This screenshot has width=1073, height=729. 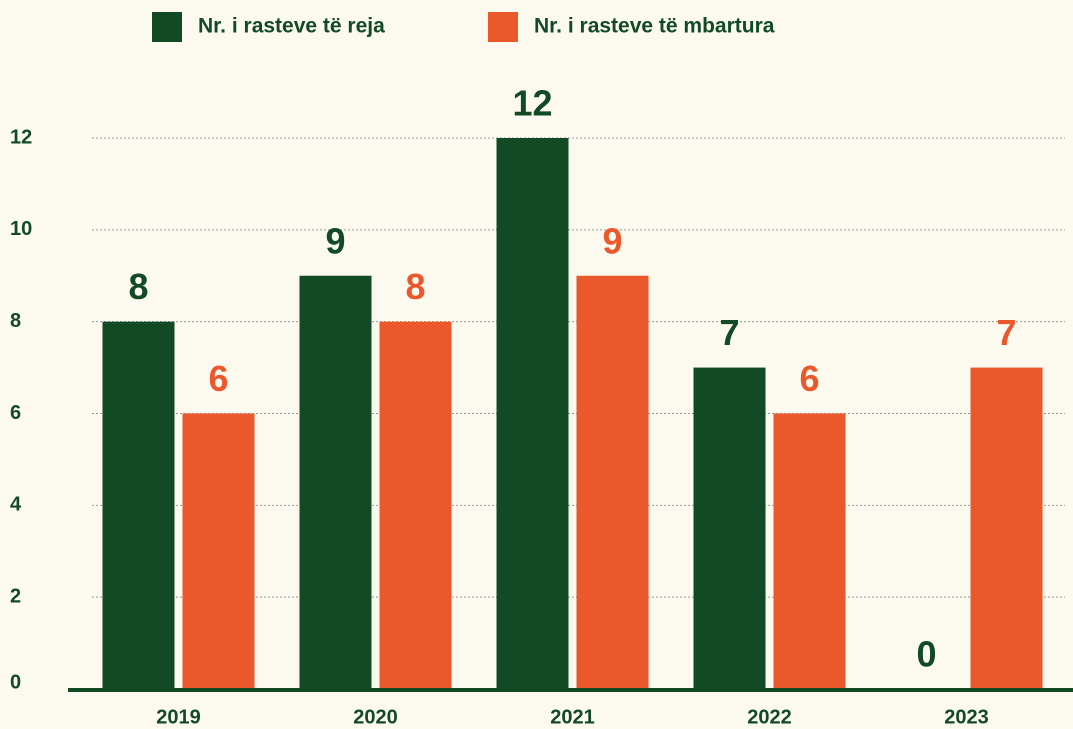 I want to click on y-tick-label: 12, so click(x=21, y=137).